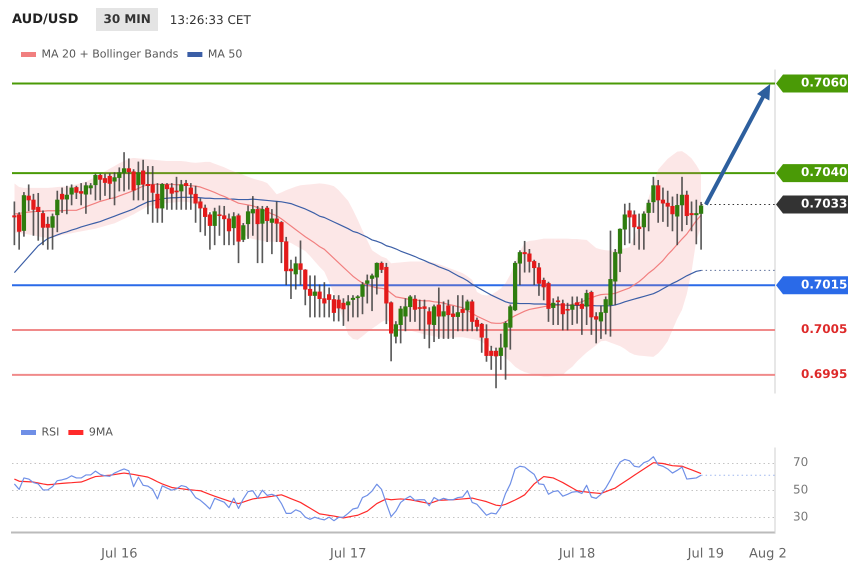  Describe the element at coordinates (347, 554) in the screenshot. I see `x-tick-label: Jul 17` at that location.